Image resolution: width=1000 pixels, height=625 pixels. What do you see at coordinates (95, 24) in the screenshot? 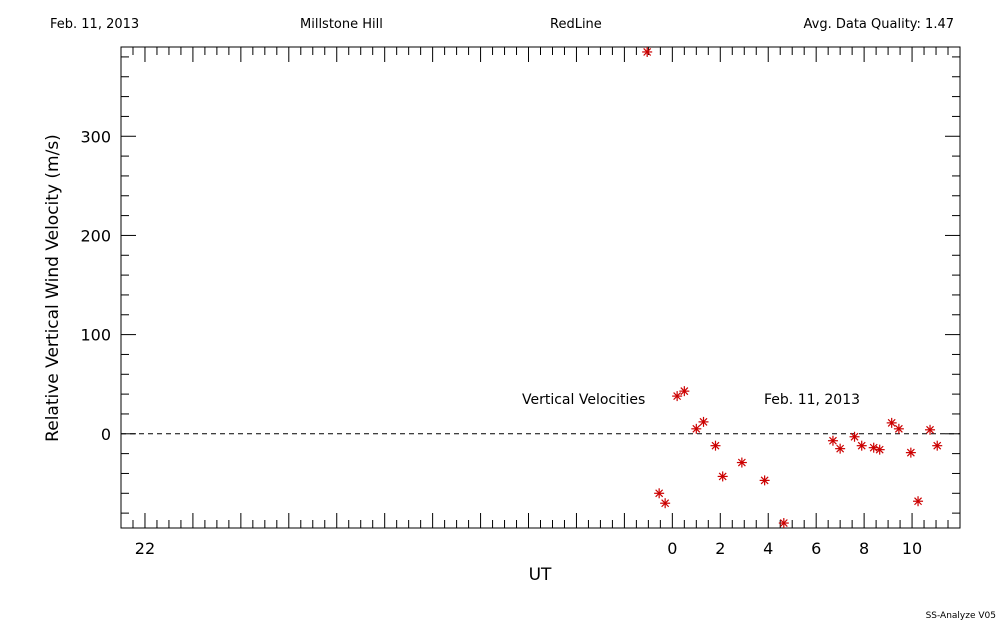
I see `header-date: Feb. 11, 2013` at bounding box center [95, 24].